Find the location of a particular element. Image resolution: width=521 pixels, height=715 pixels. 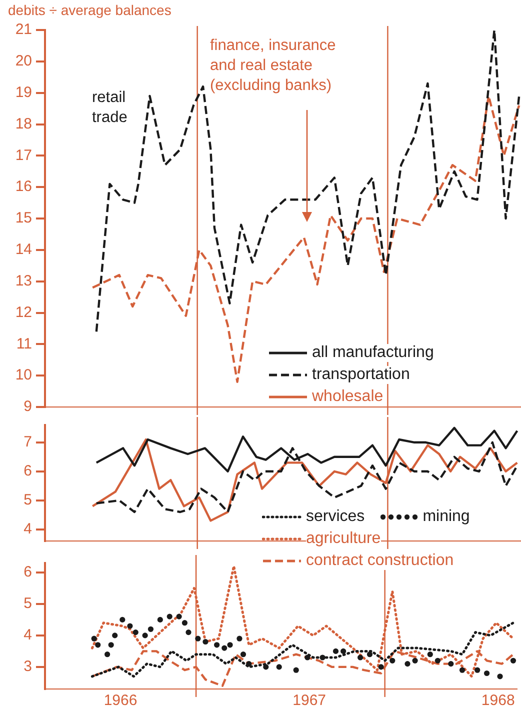

x-tick-label: 1967 is located at coordinates (309, 701).